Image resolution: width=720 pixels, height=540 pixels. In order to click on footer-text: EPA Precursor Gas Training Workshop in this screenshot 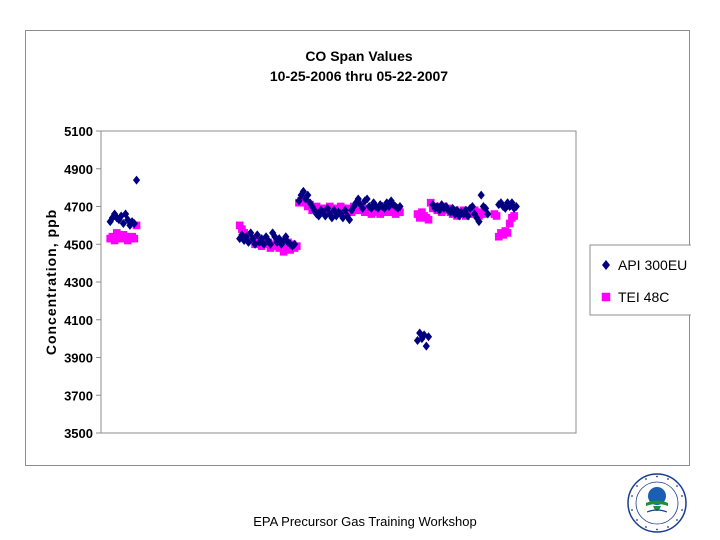, I will do `click(365, 521)`.